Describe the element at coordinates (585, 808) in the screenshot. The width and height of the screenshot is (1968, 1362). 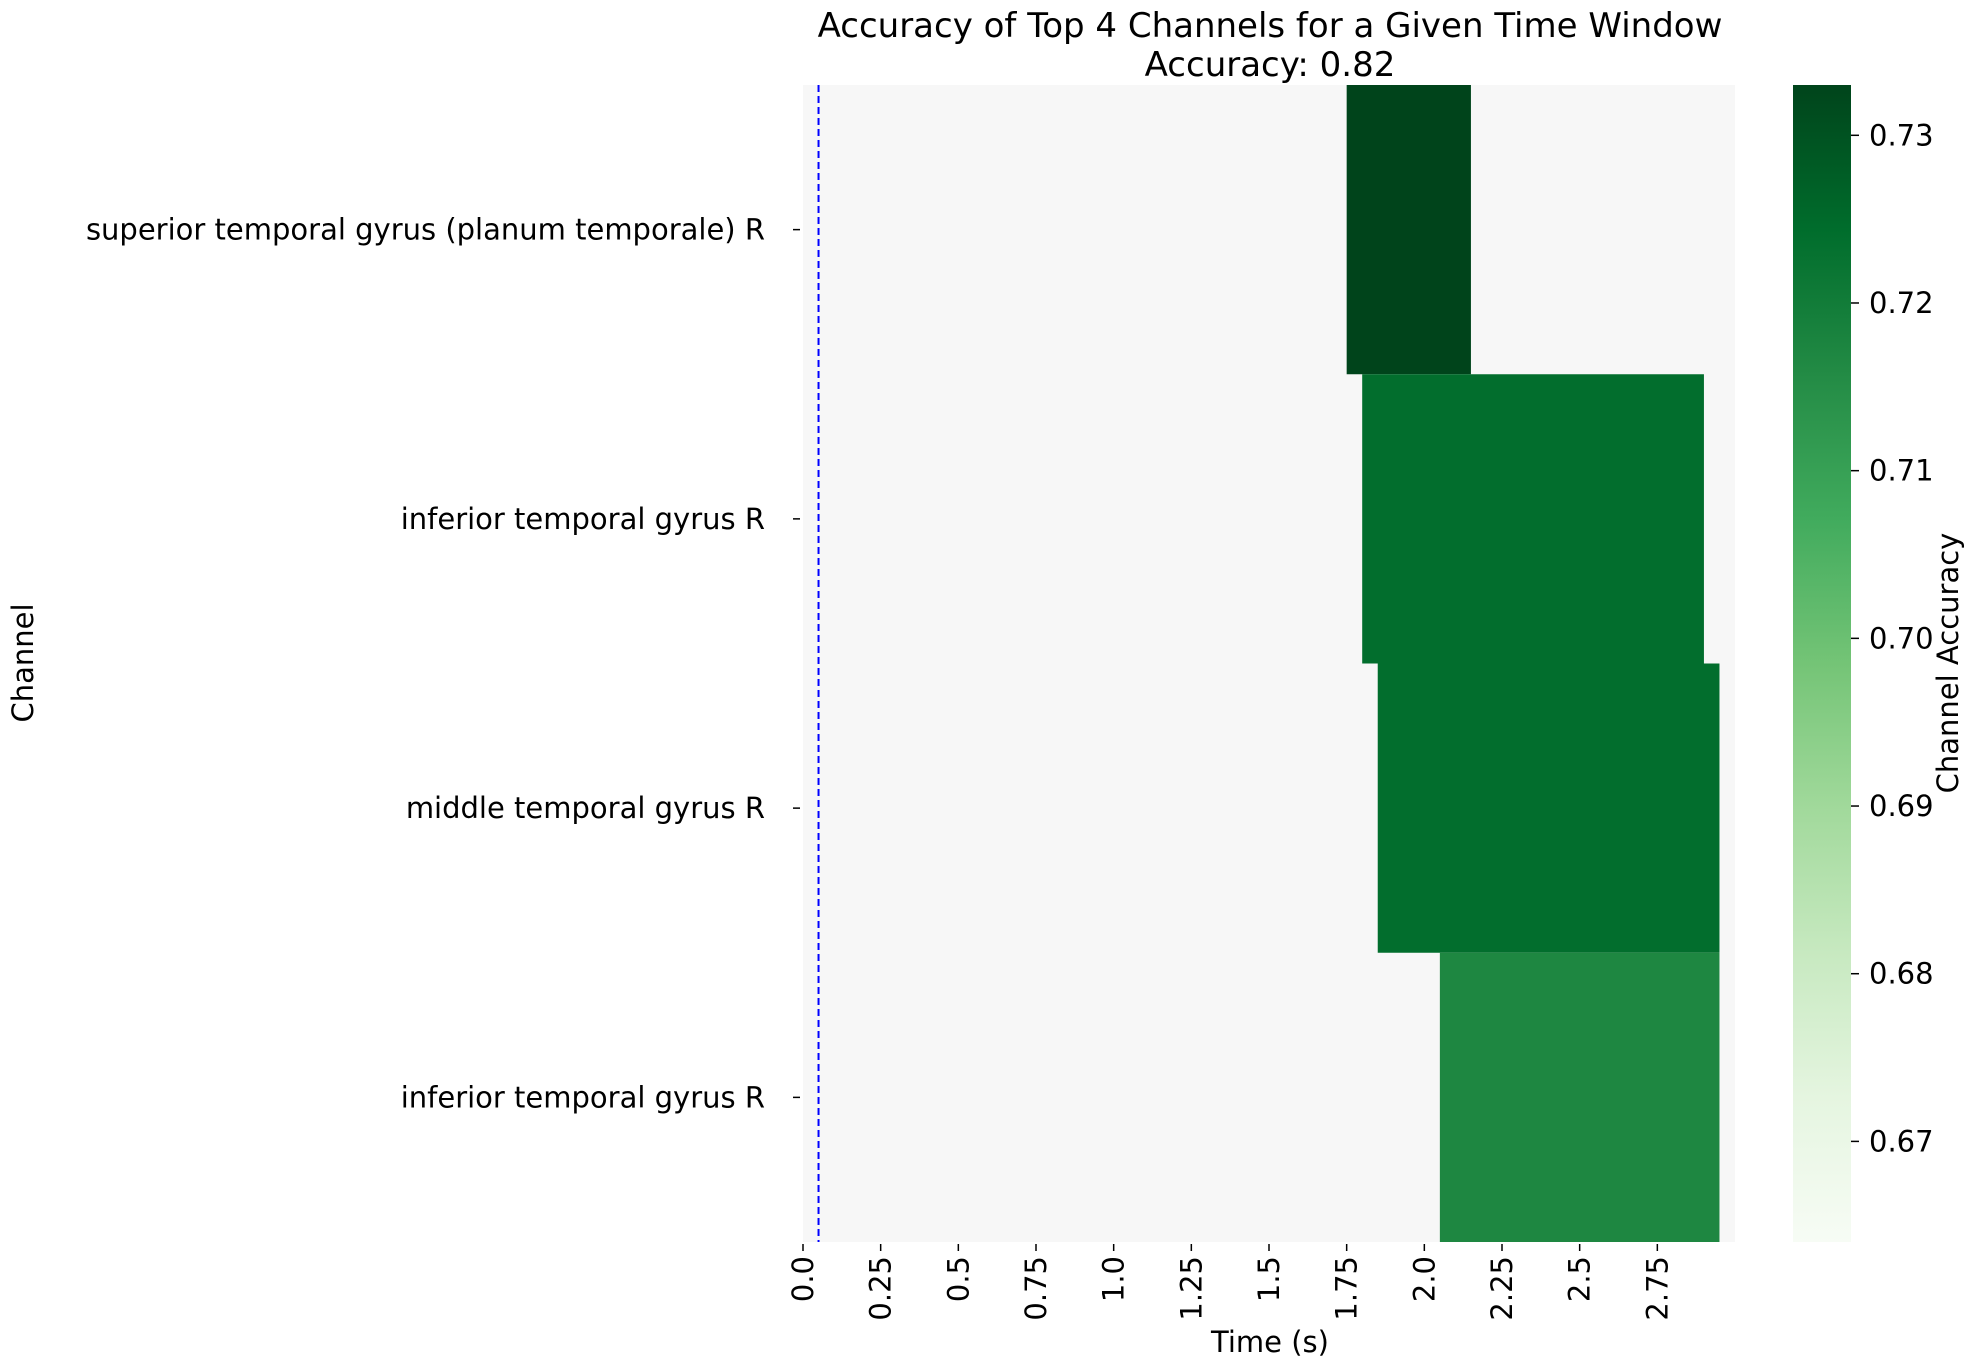
I see `y-tick-label: middle temporal gyrus R` at that location.